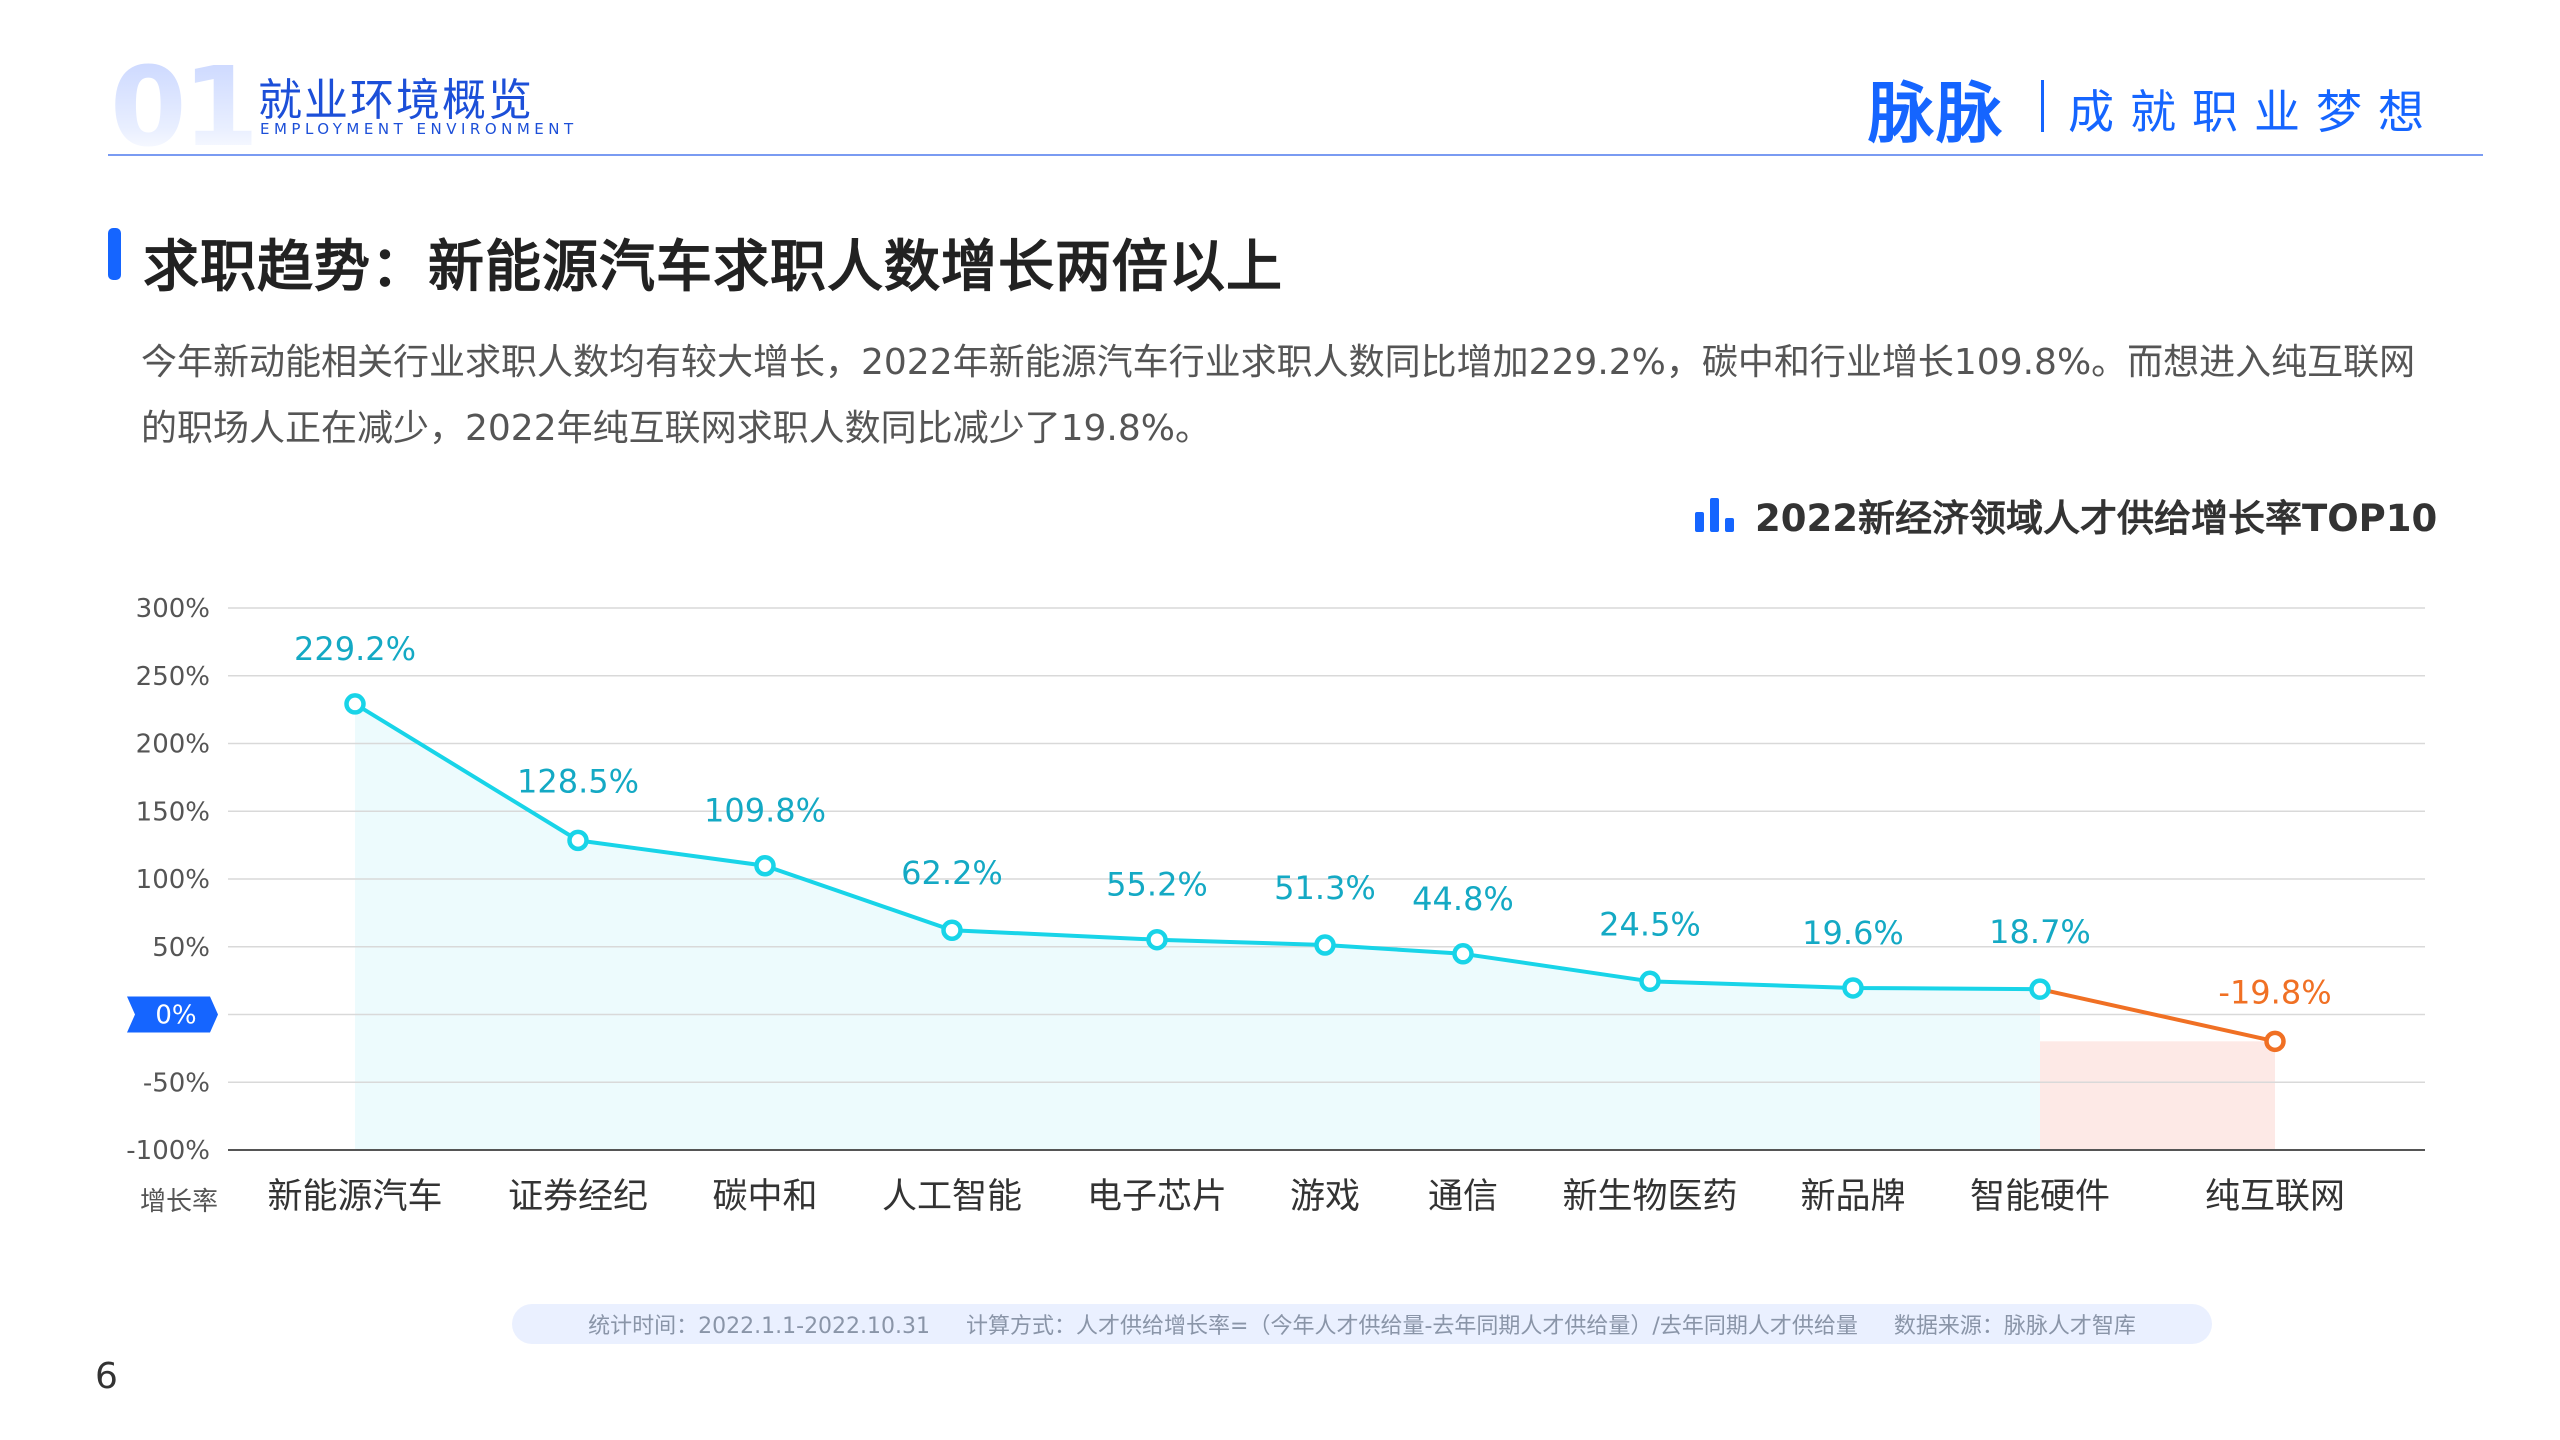  I want to click on chart-title: 2022新经济领域人才供给增长率TOP10, so click(2096, 518).